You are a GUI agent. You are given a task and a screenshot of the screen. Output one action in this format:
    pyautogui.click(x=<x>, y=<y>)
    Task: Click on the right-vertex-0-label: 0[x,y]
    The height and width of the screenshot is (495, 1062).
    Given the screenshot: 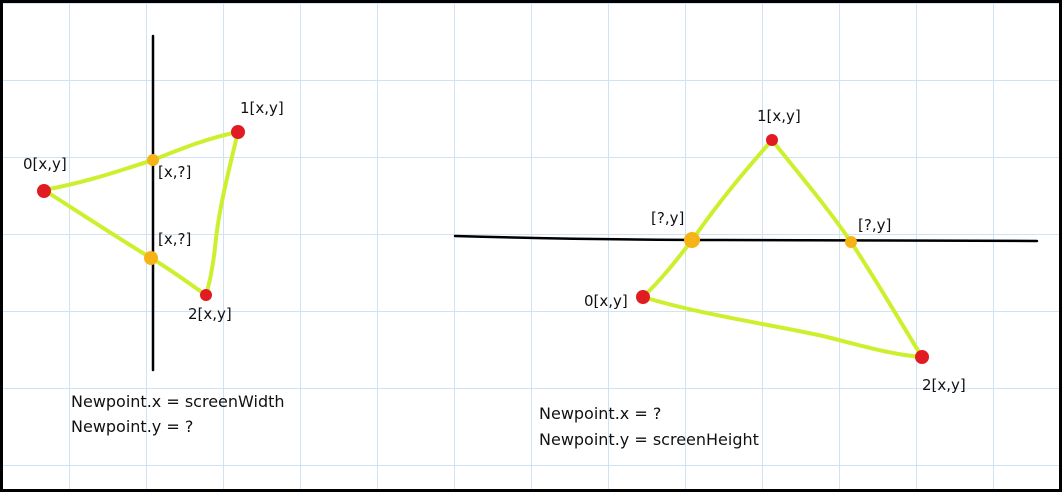 What is the action you would take?
    pyautogui.click(x=606, y=301)
    